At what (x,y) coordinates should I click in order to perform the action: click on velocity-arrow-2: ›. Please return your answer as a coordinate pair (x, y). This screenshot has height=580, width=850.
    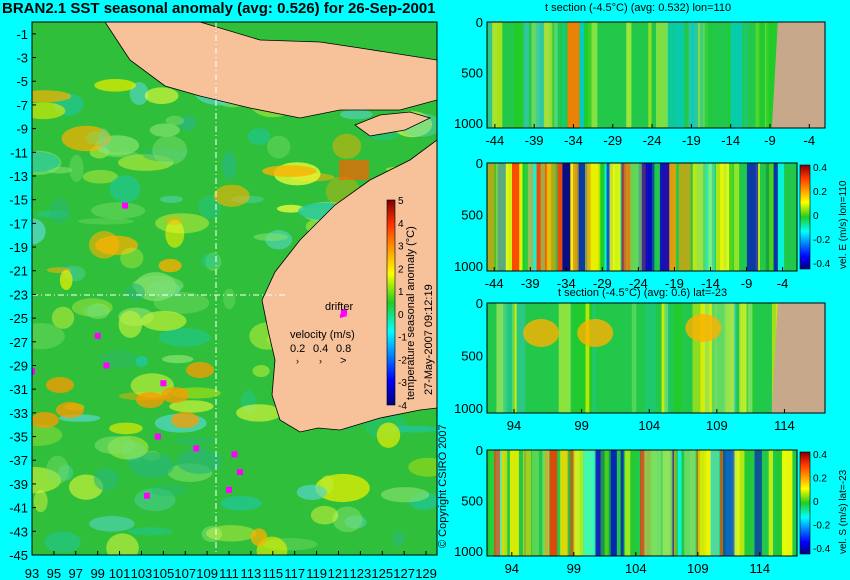
    Looking at the image, I should click on (320, 361).